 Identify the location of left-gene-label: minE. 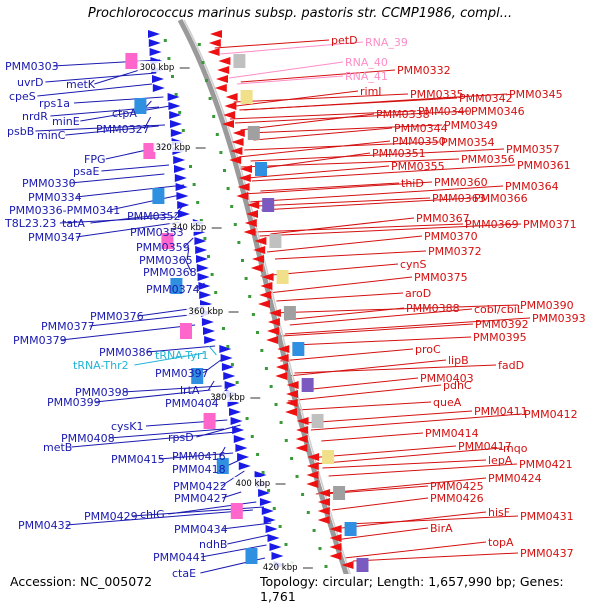
(66, 121).